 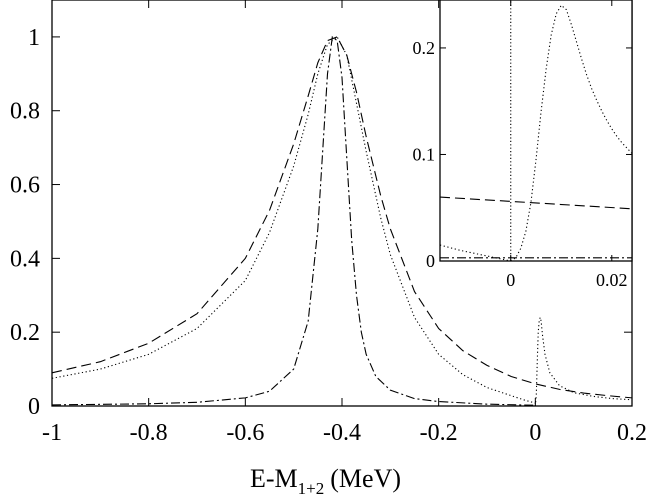 I want to click on main-y-tick-label: 0.6, so click(x=25, y=186).